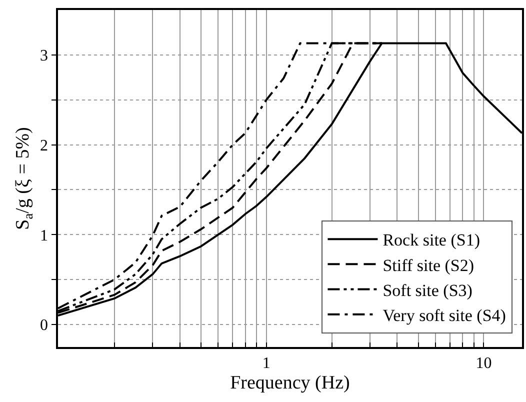  I want to click on x-axis-title: Frequency (Hz), so click(290, 383).